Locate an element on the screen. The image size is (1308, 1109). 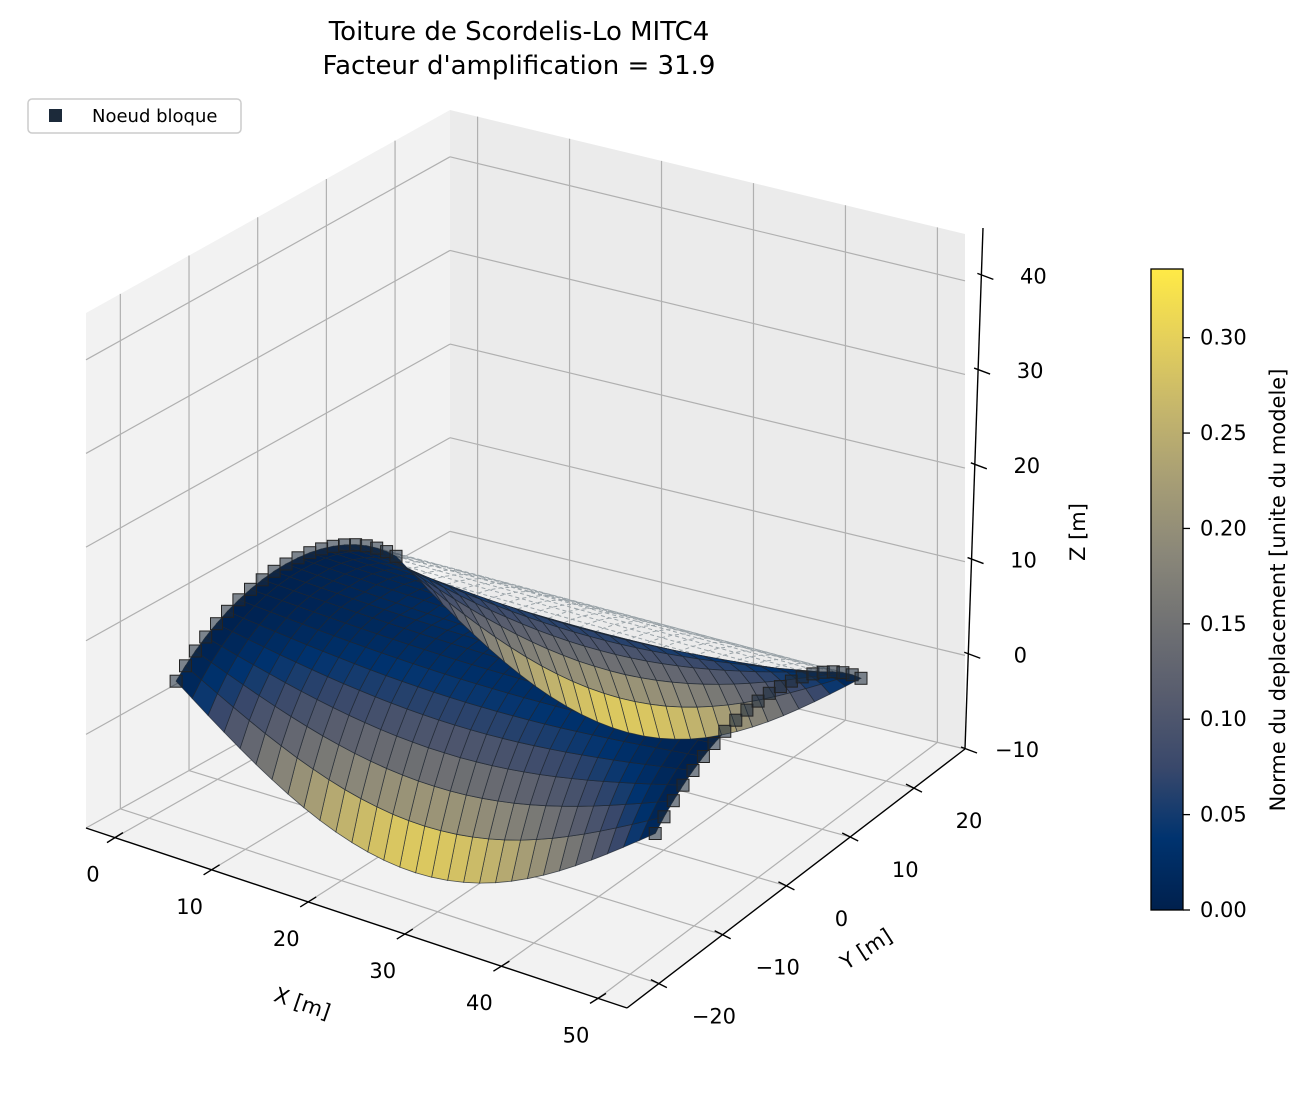
y-axis-label: Y [m] is located at coordinates (865, 949).